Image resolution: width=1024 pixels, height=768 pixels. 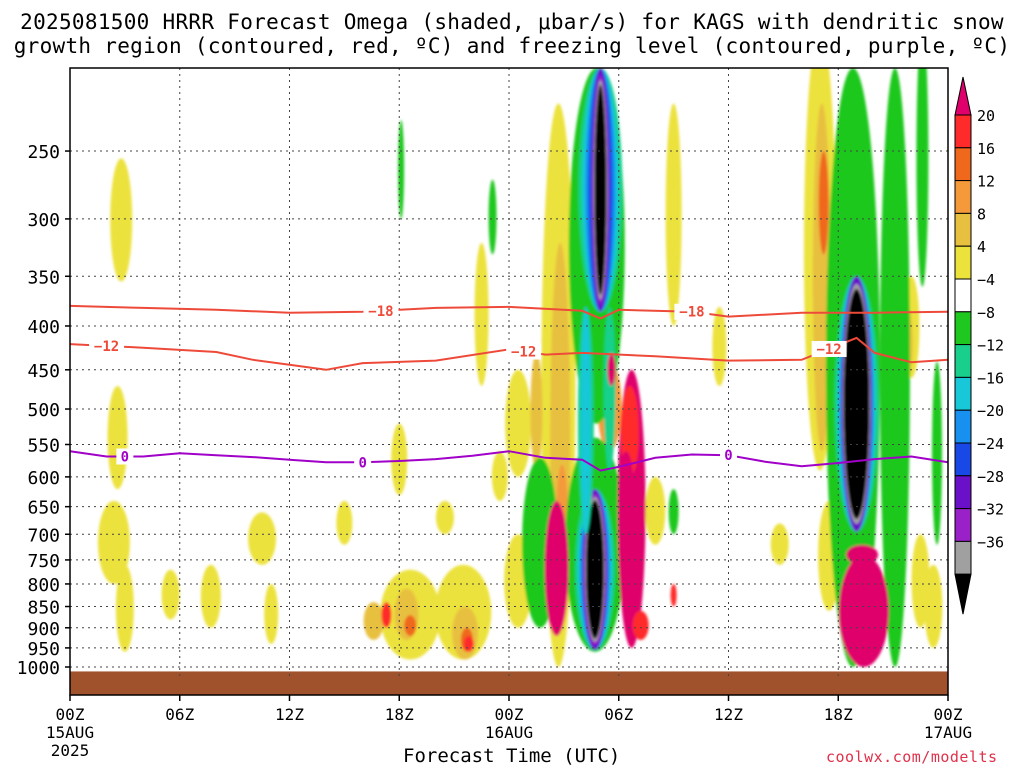 I want to click on y-tick-label: 650, so click(x=43, y=508).